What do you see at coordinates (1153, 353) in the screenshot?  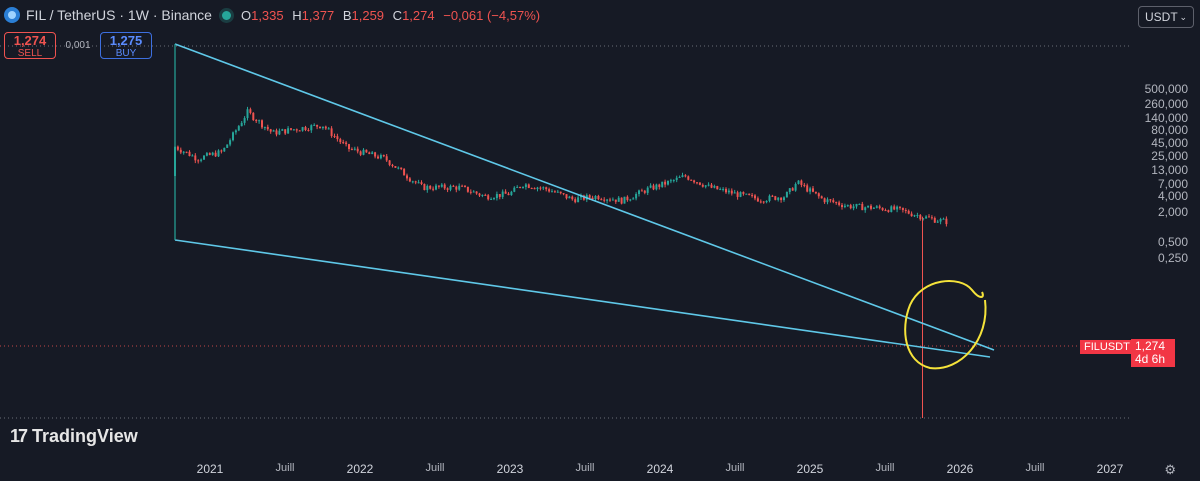 I see `last-price-label: 1,274 4d 6h` at bounding box center [1153, 353].